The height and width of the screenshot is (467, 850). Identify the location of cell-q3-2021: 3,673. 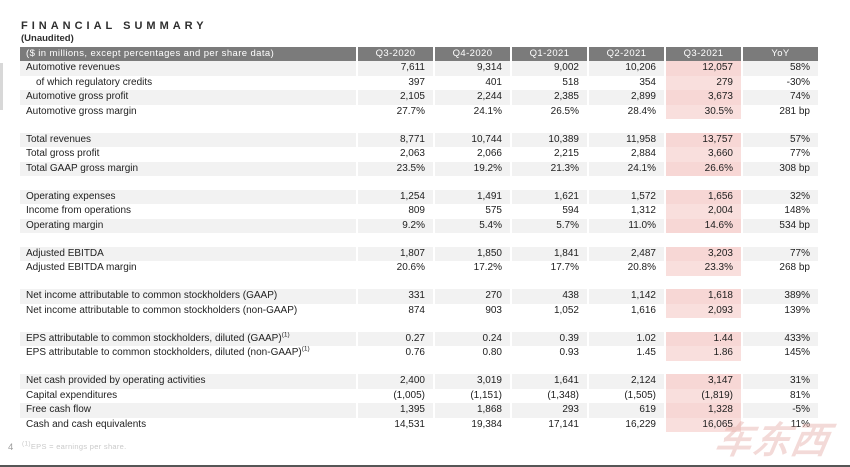
(702, 97).